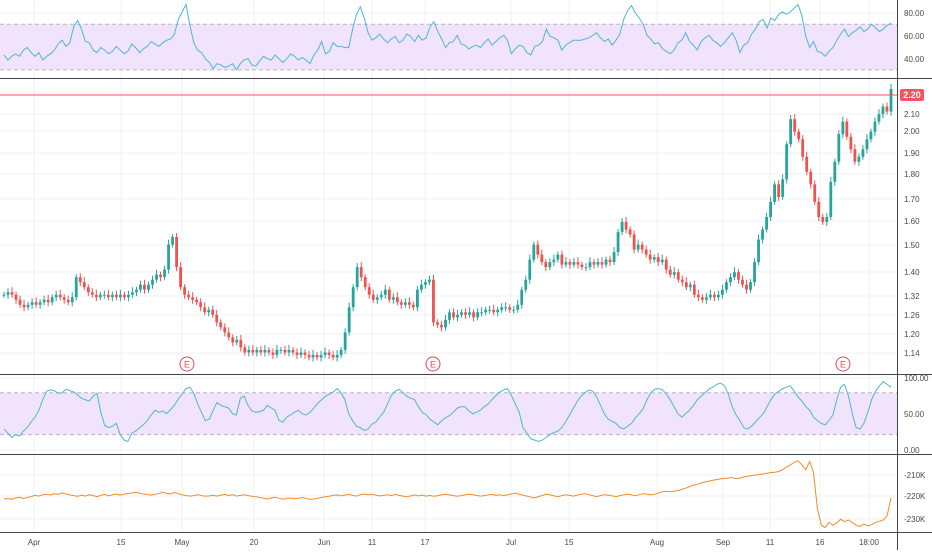  What do you see at coordinates (843, 364) in the screenshot?
I see `earnings-marker-3: E` at bounding box center [843, 364].